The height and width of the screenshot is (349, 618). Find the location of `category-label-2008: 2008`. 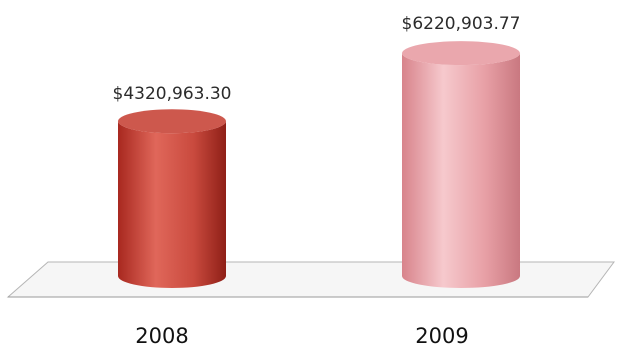

category-label-2008: 2008 is located at coordinates (161, 336).